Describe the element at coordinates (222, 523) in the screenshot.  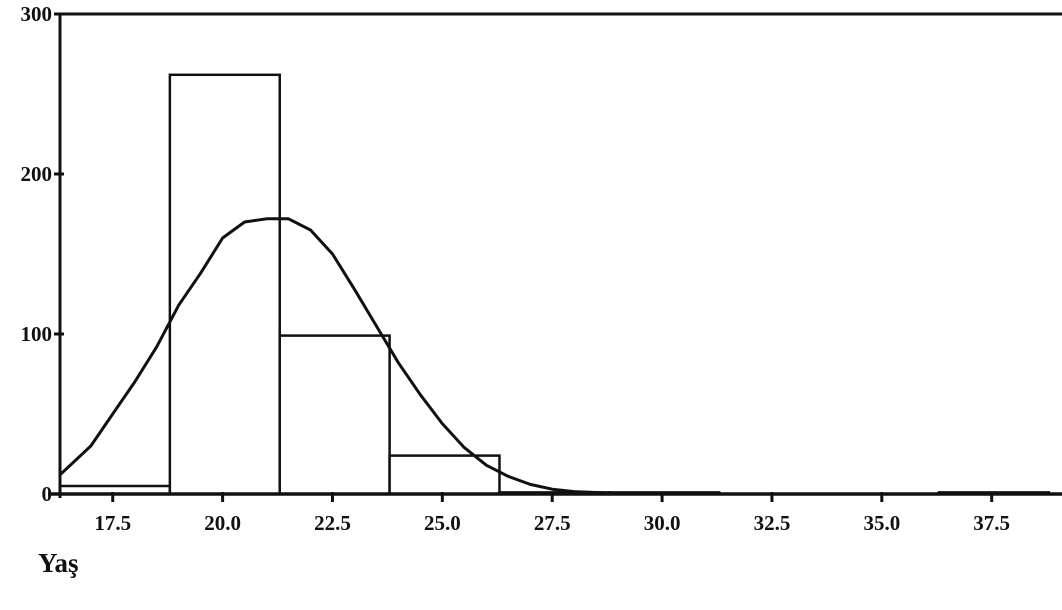
I see `x-tick-label: 20.0` at that location.